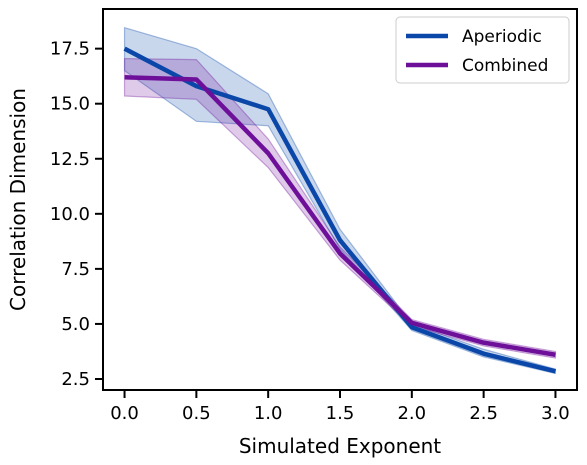 The image size is (587, 465). Describe the element at coordinates (482, 50) in the screenshot. I see `legend: Aperiodic Combined` at that location.